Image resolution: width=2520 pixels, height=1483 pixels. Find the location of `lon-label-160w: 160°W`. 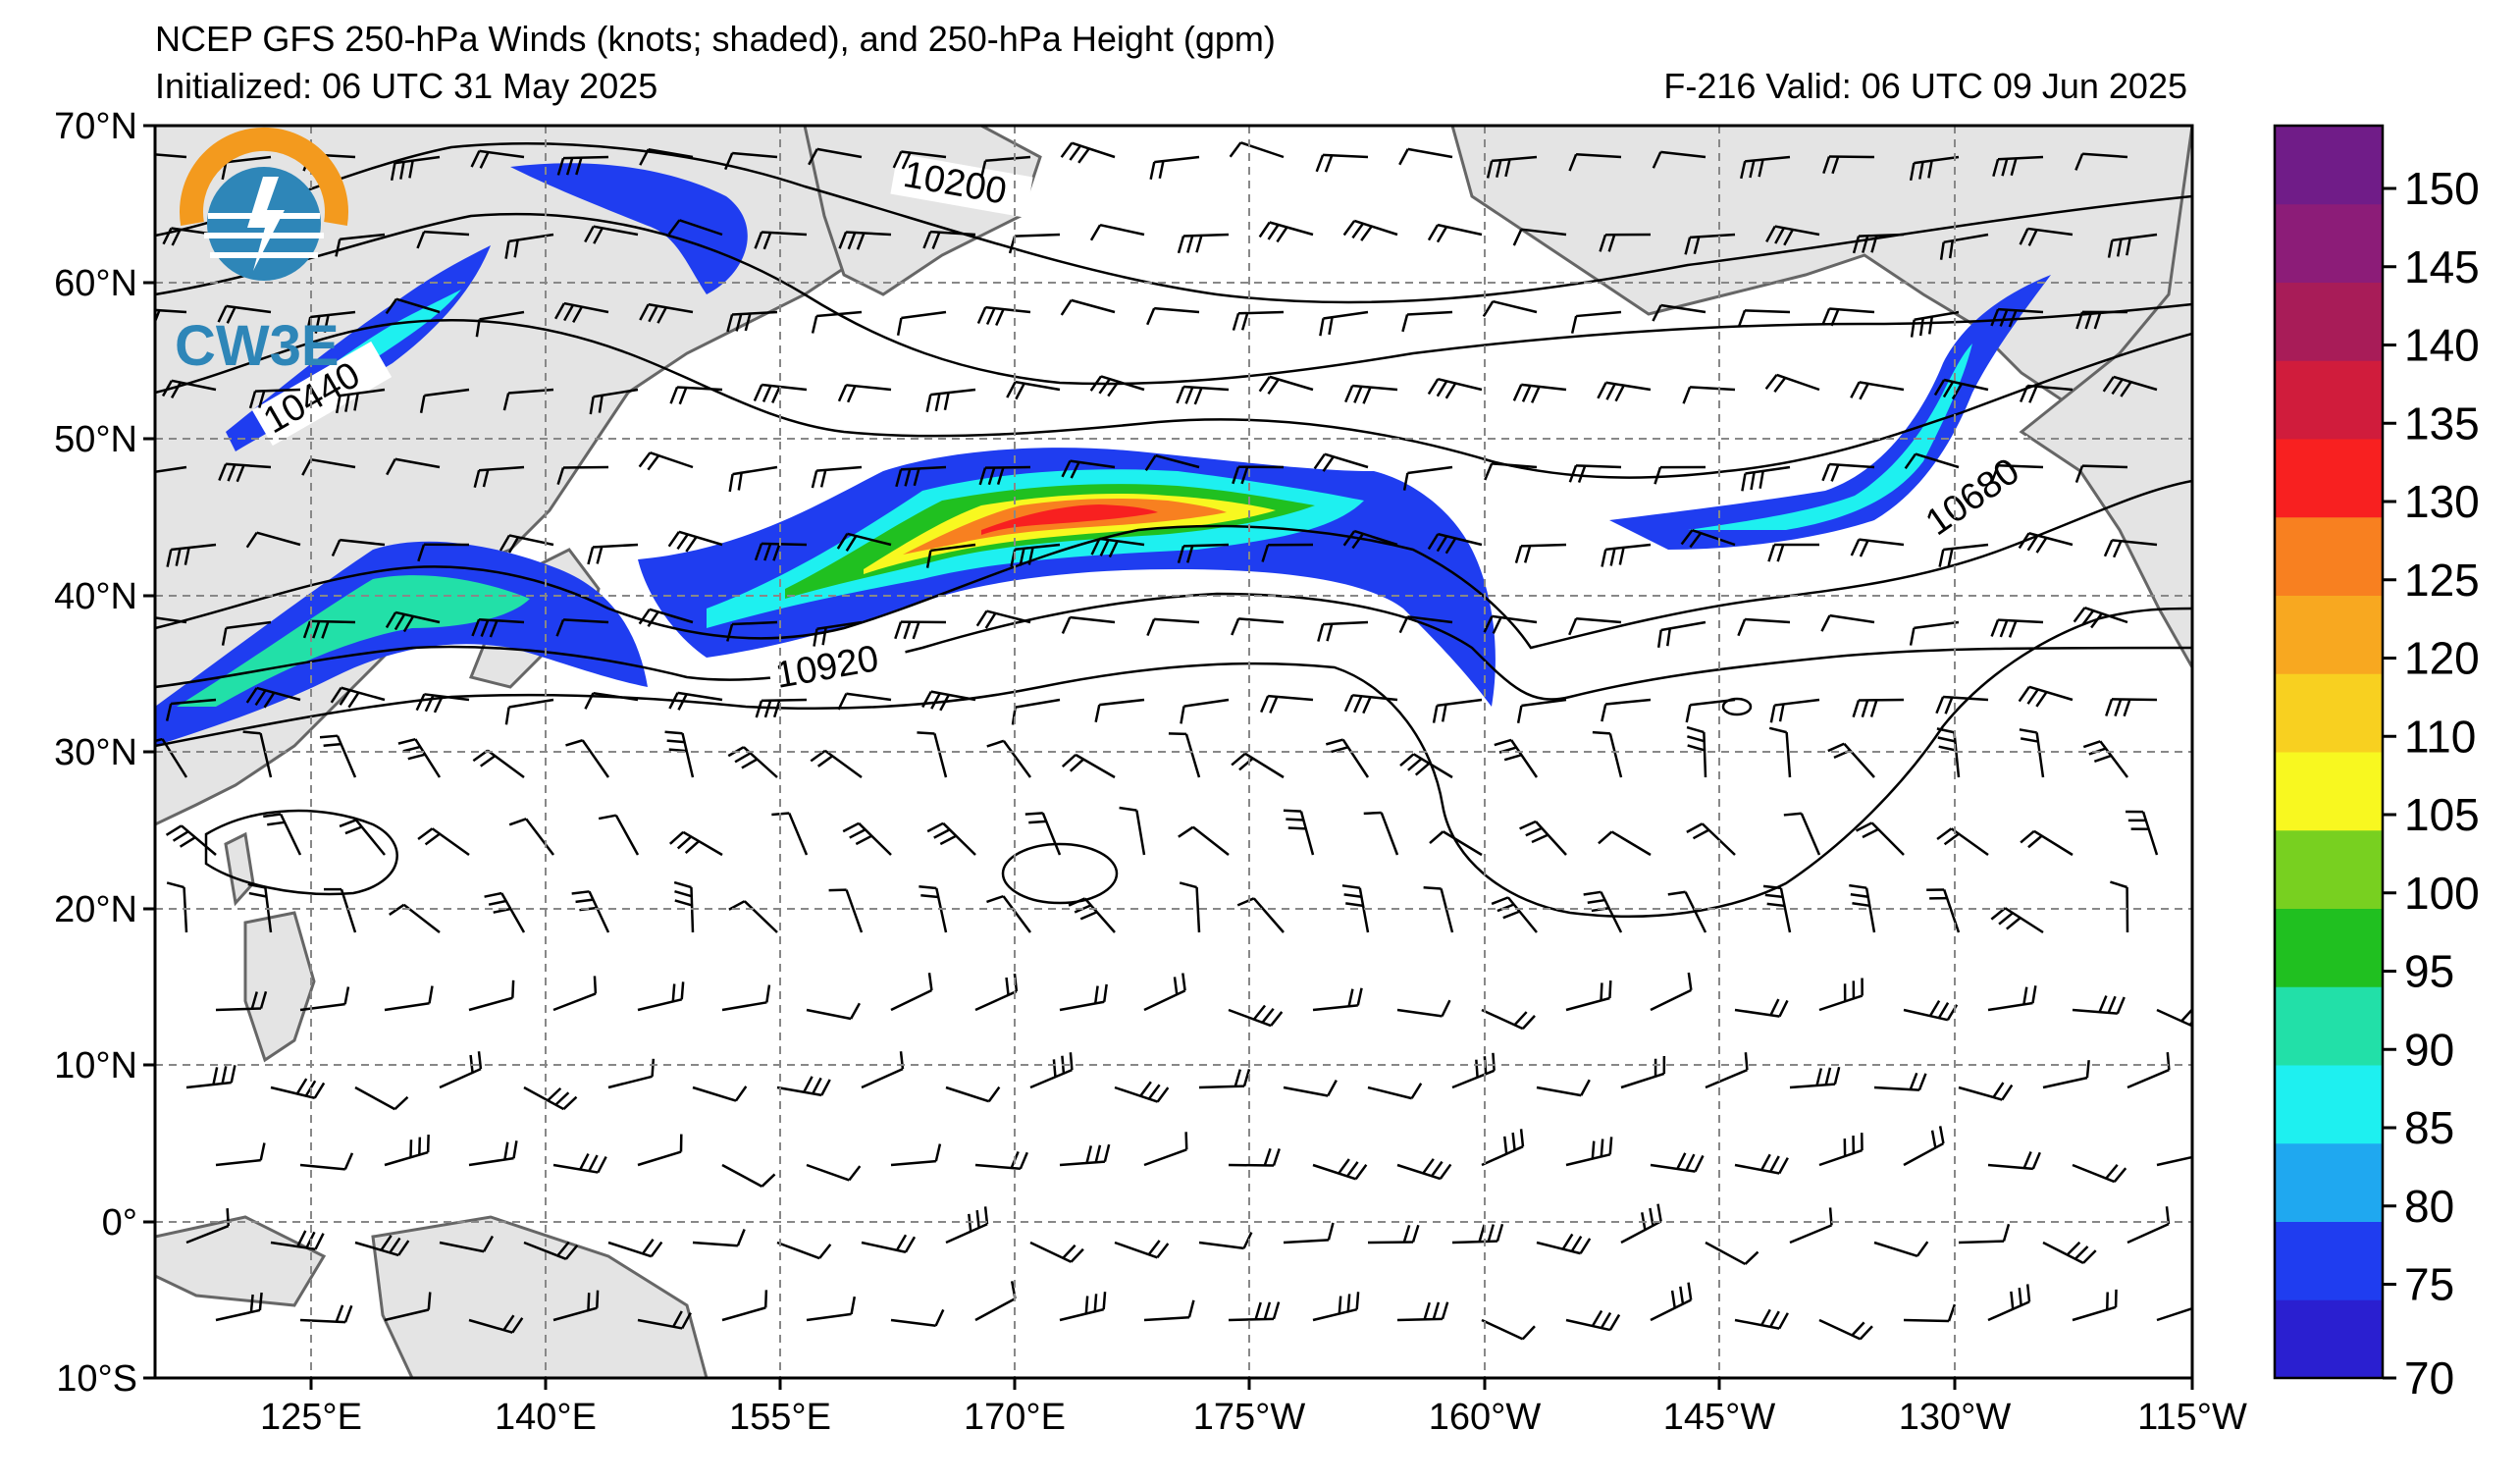

lon-label-160w: 160°W is located at coordinates (1485, 1417).